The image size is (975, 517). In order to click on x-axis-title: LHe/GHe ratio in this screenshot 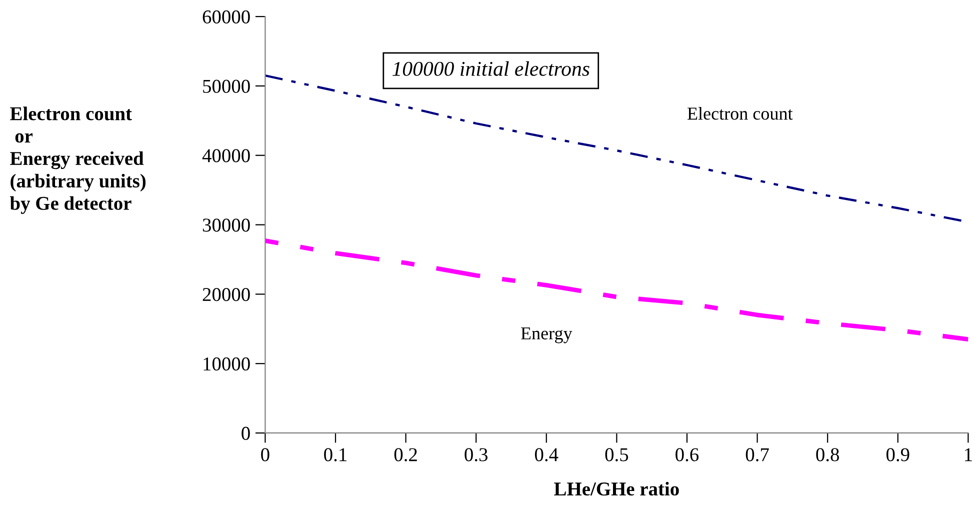, I will do `click(616, 489)`.